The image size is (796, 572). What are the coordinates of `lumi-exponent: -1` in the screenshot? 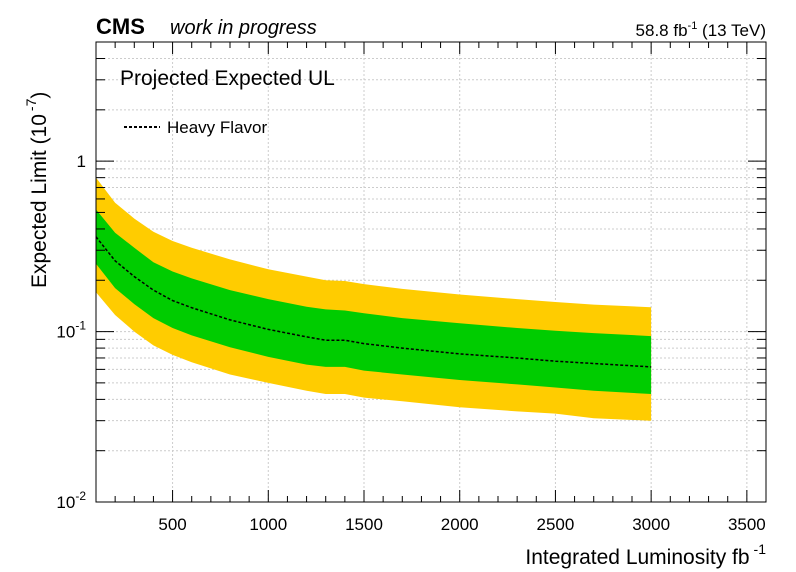 It's located at (693, 26).